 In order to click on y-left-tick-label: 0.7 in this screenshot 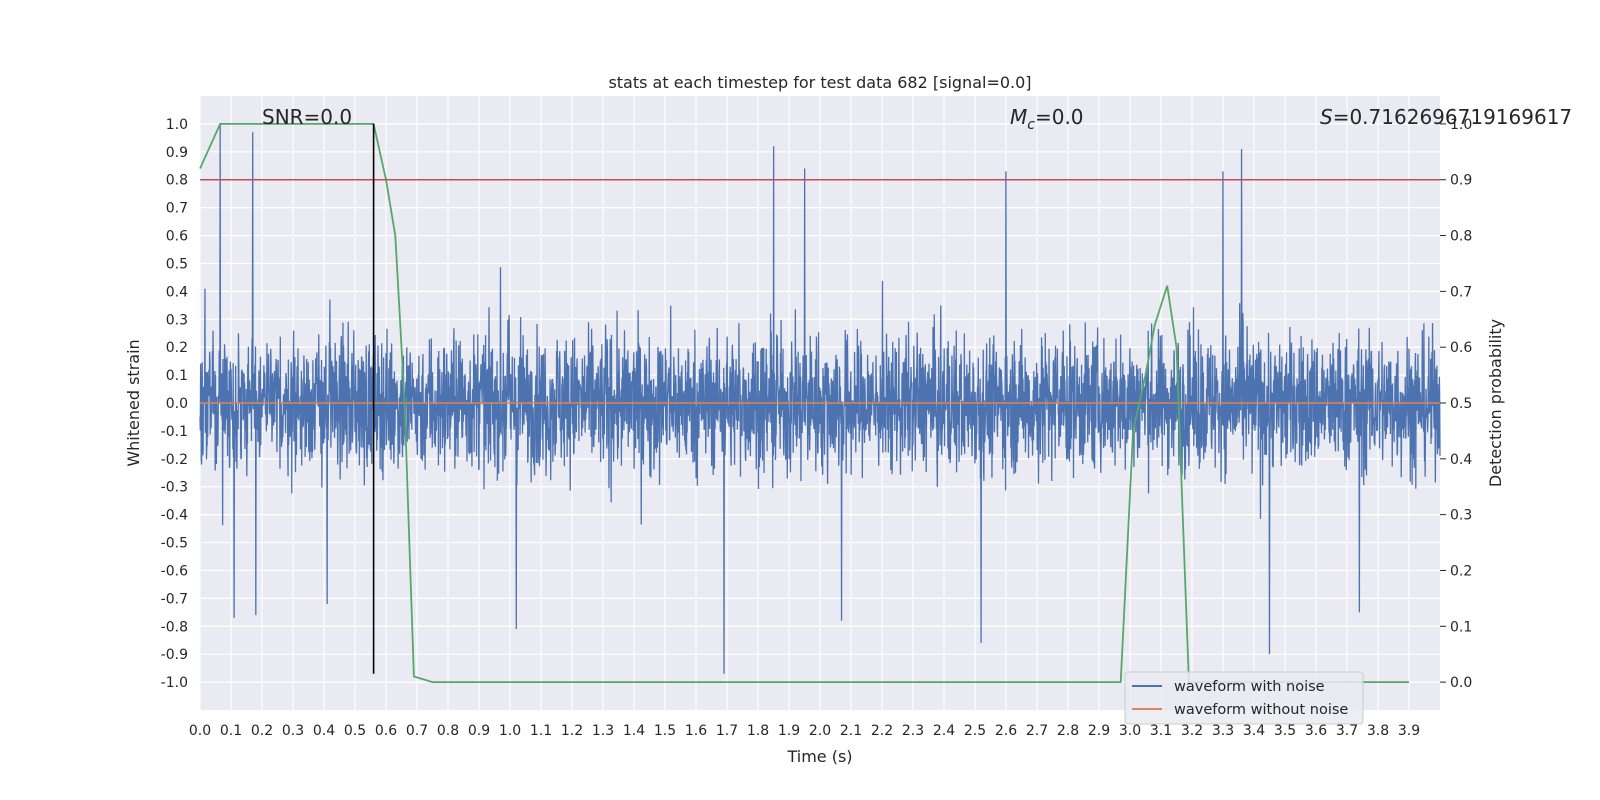, I will do `click(177, 209)`.